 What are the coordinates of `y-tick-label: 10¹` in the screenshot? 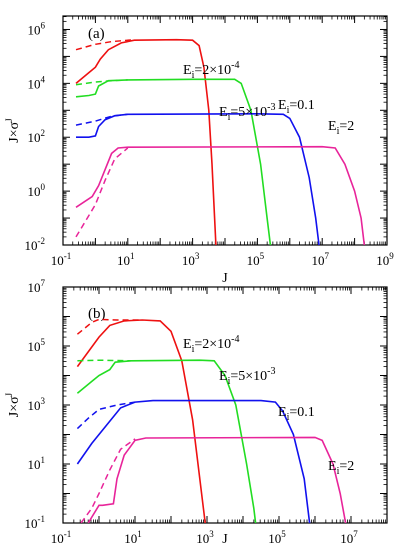 It's located at (37, 463).